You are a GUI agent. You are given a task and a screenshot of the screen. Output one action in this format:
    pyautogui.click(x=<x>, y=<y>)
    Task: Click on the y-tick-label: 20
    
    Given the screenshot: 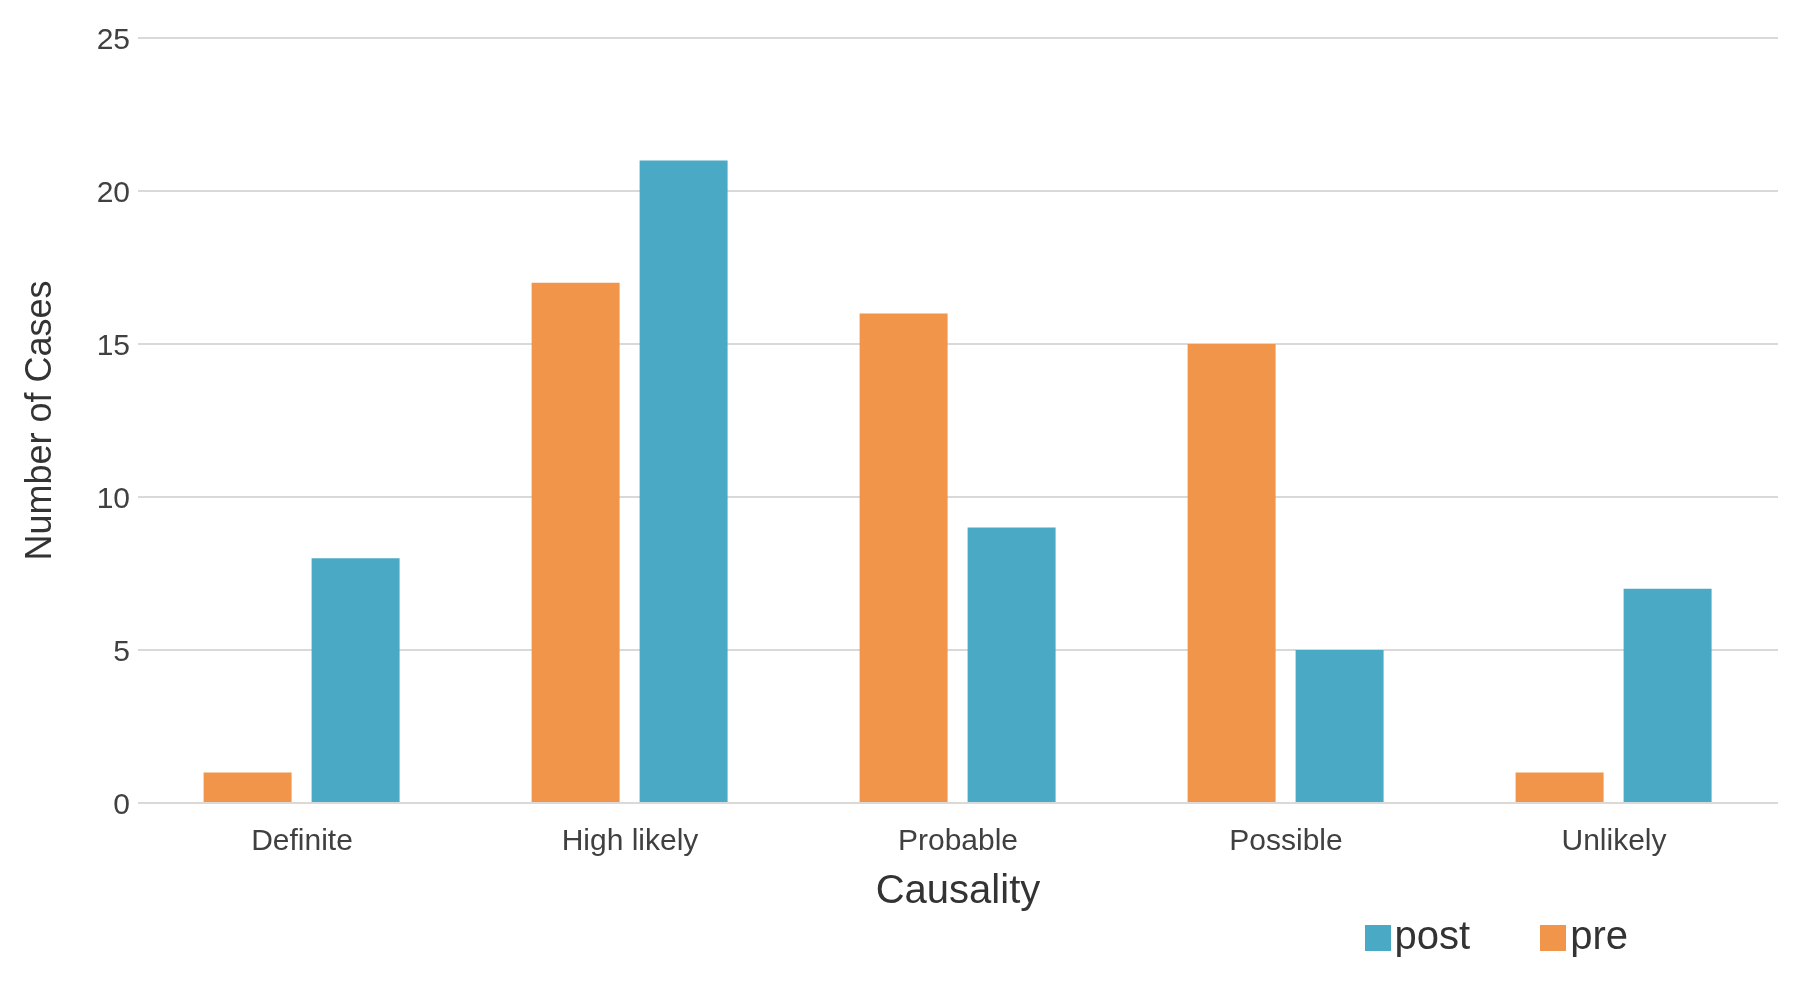 What is the action you would take?
    pyautogui.click(x=113, y=191)
    